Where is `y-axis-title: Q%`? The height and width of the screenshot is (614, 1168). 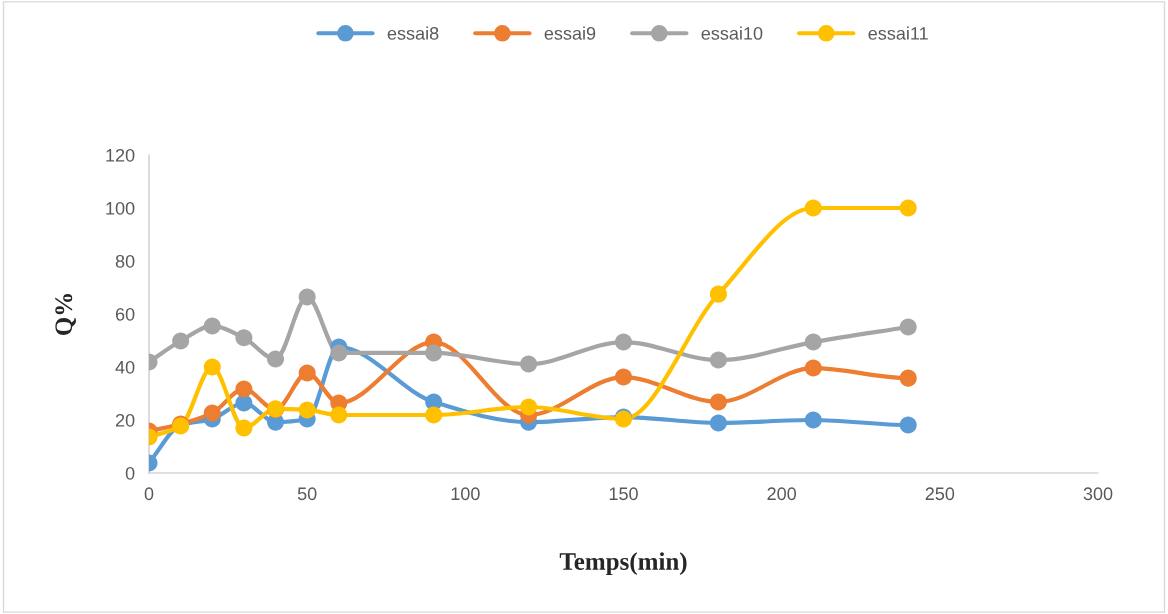 y-axis-title: Q% is located at coordinates (65, 314).